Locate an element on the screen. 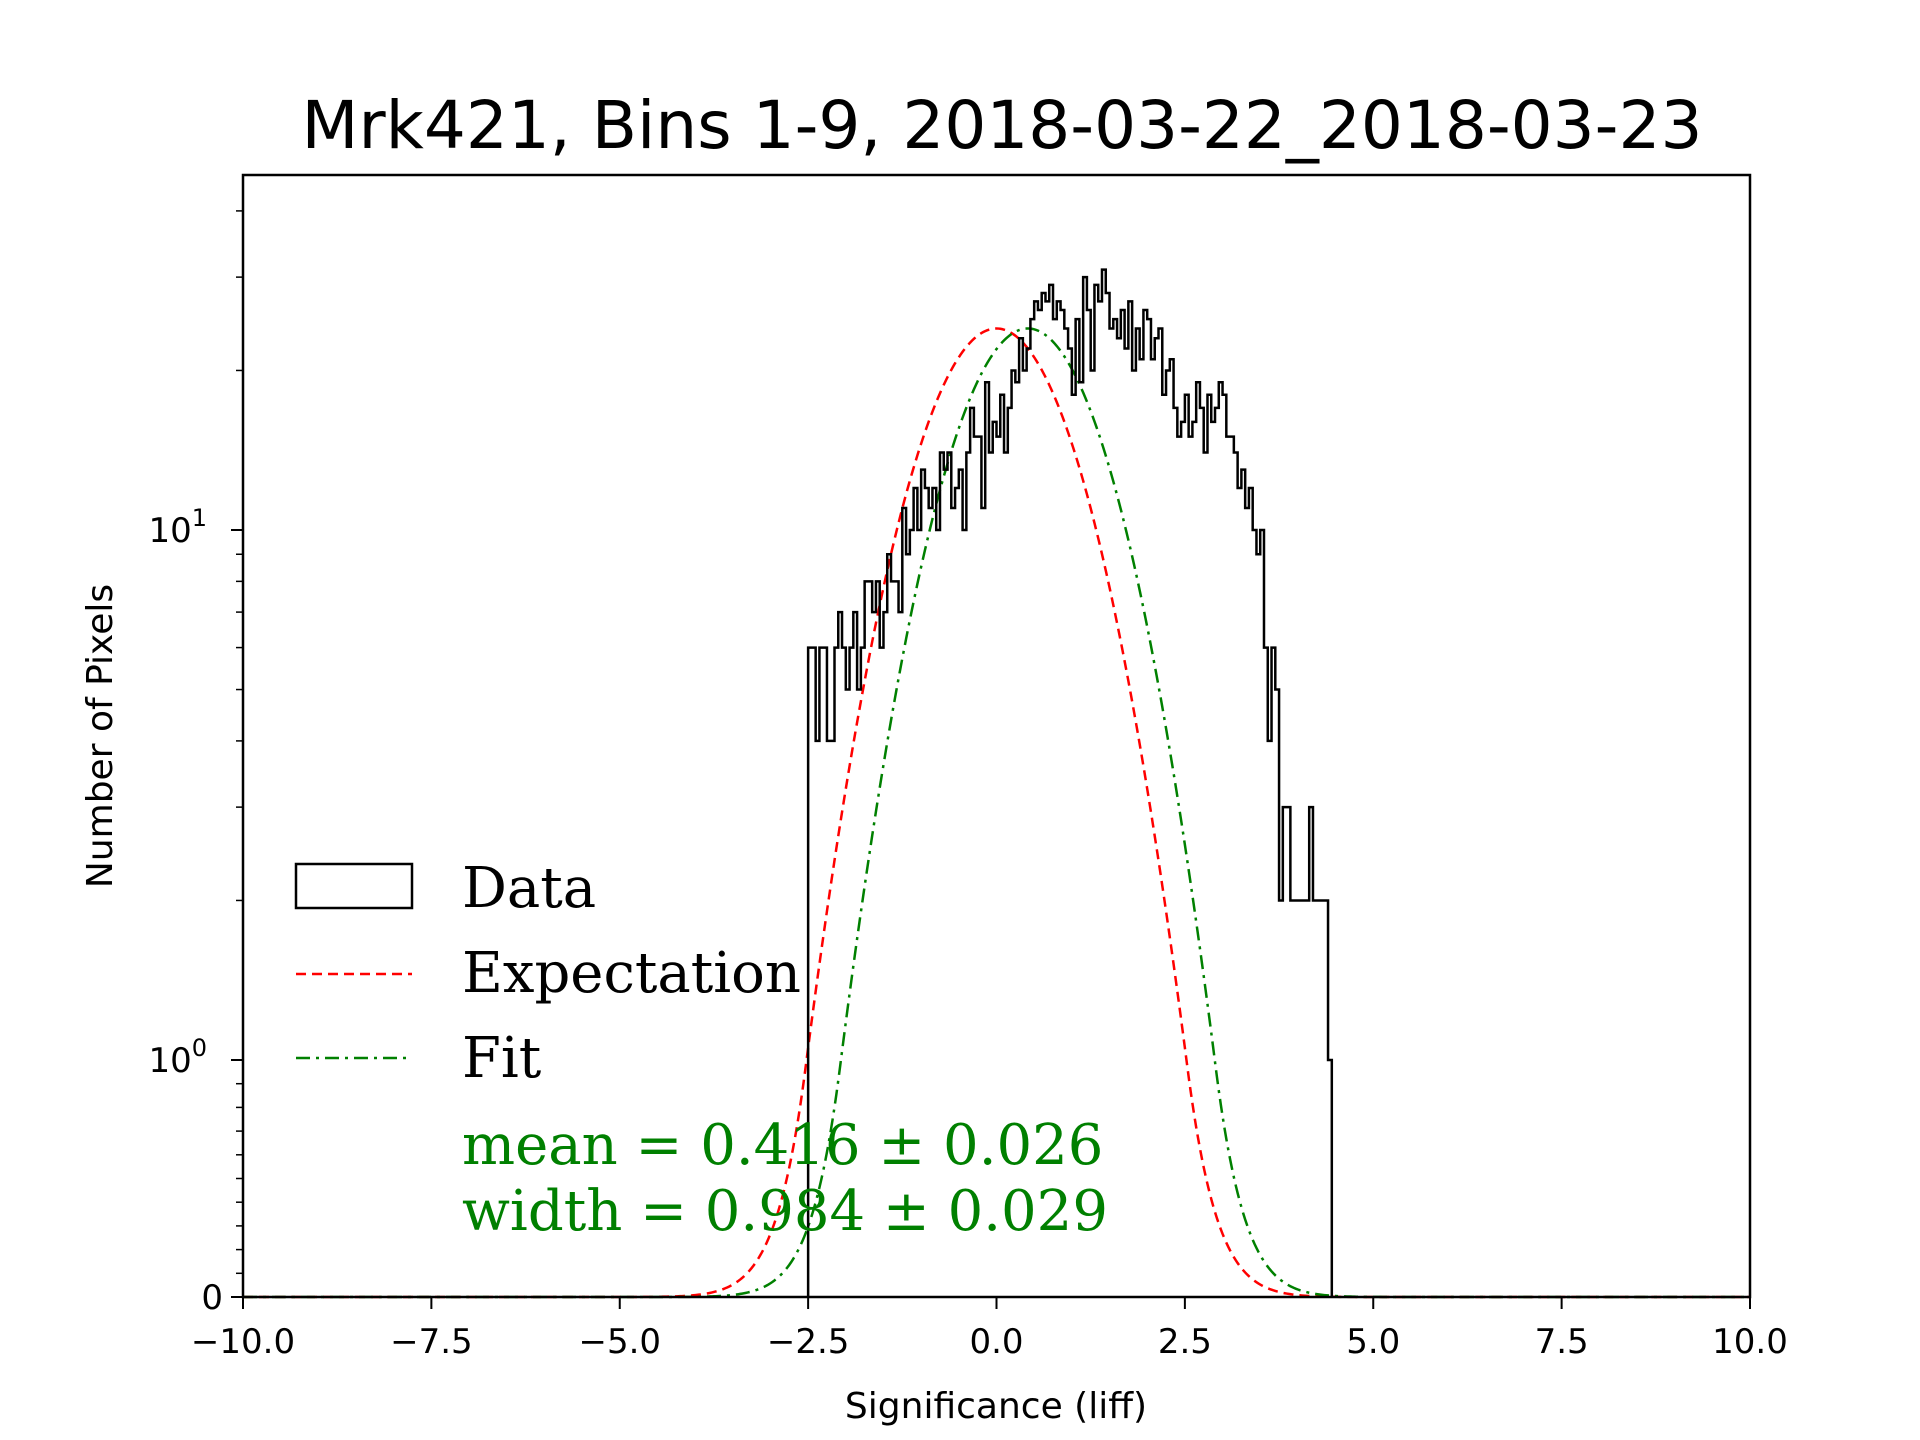 The image size is (1920, 1440). y-axis: 0 100 10¹ is located at coordinates (195, 764).